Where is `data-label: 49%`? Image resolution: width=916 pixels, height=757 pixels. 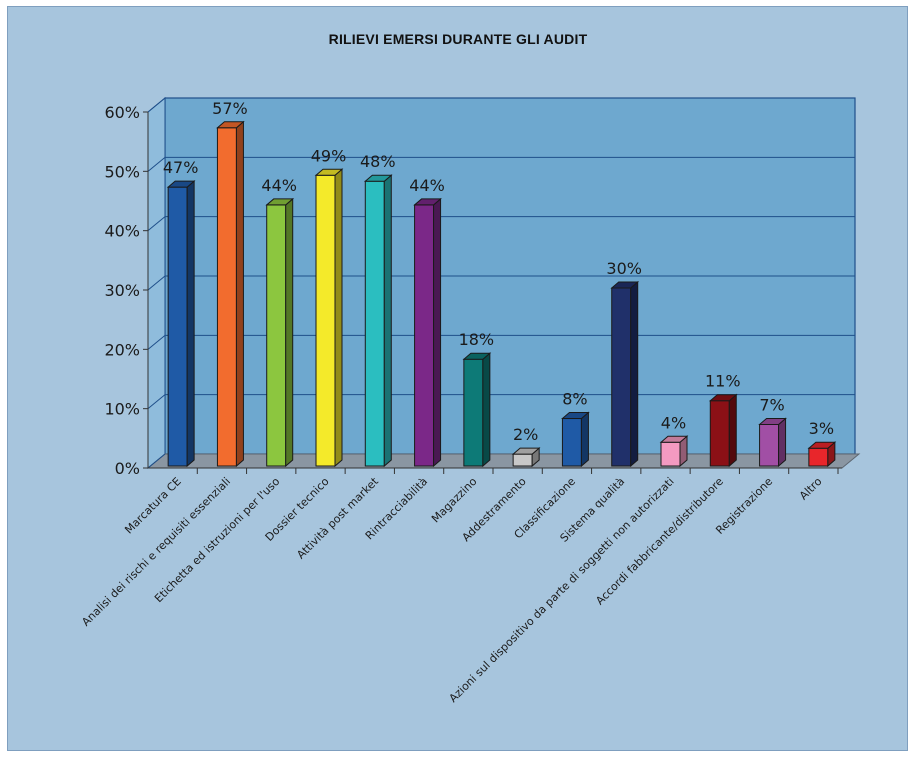 data-label: 49% is located at coordinates (329, 155).